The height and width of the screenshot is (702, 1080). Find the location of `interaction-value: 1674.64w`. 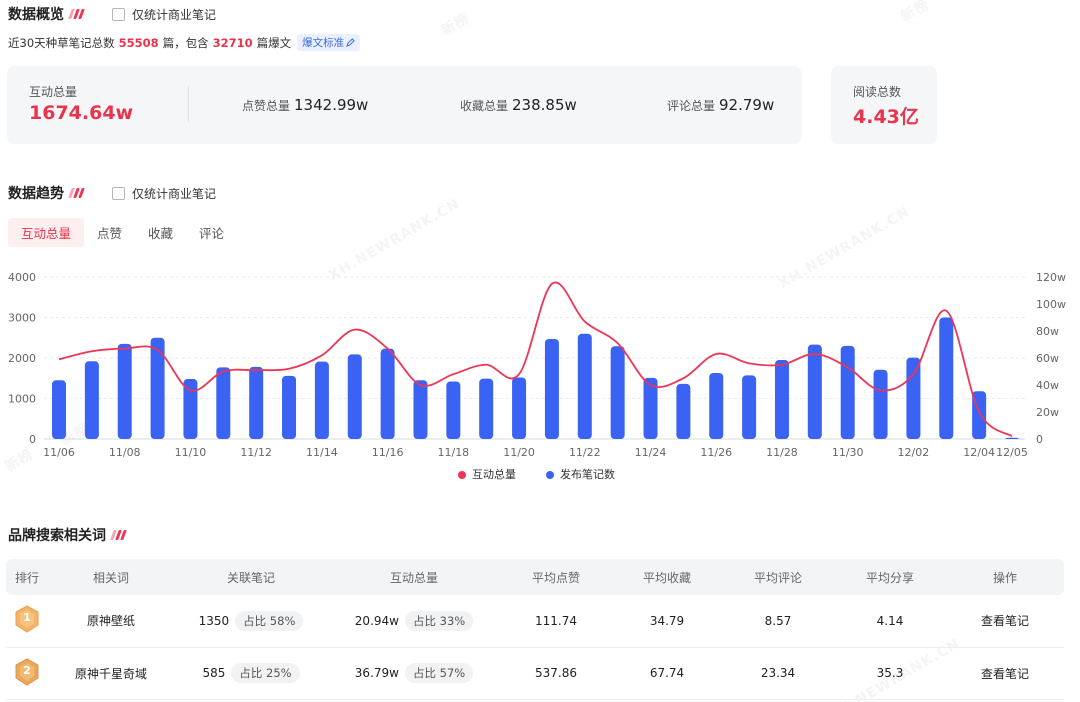

interaction-value: 1674.64w is located at coordinates (81, 113).